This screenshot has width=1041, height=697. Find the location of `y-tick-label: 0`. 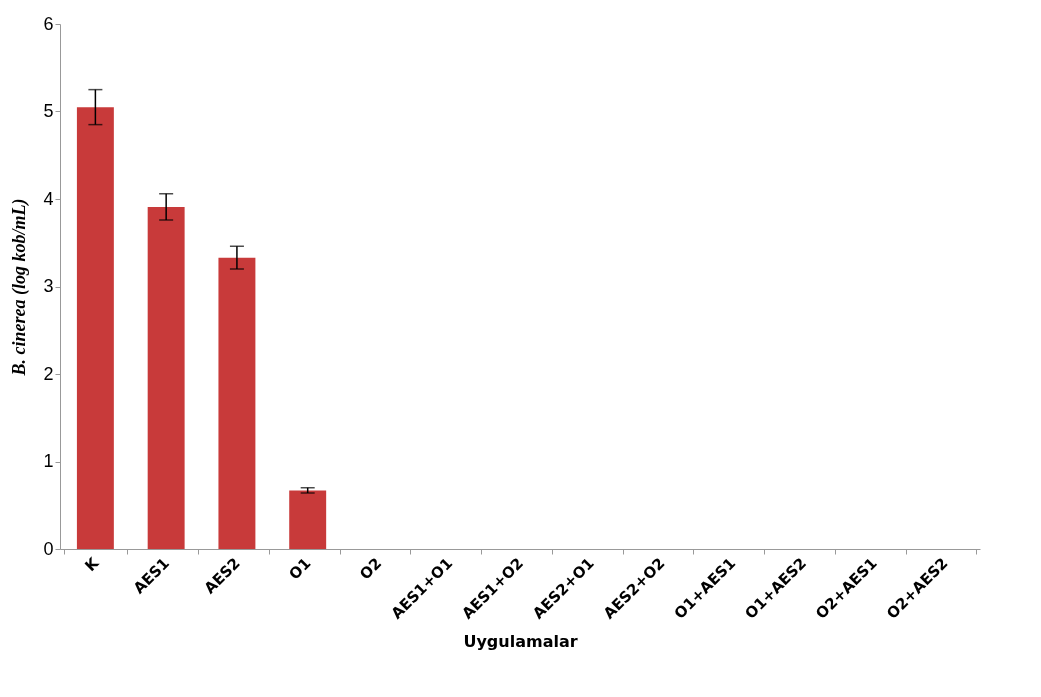

y-tick-label: 0 is located at coordinates (48, 548).